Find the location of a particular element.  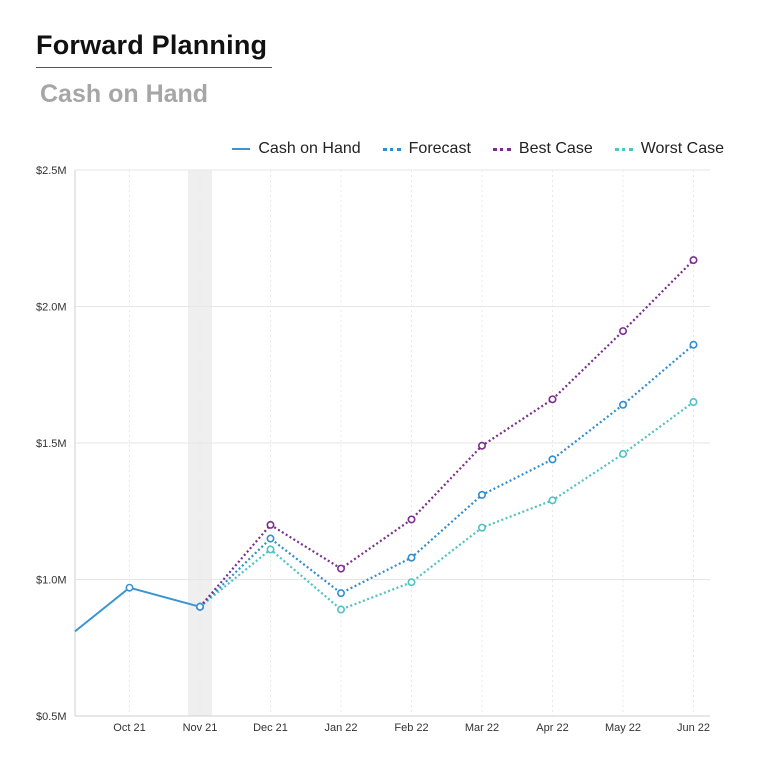

x-tick-label: Nov 21 is located at coordinates (200, 728).